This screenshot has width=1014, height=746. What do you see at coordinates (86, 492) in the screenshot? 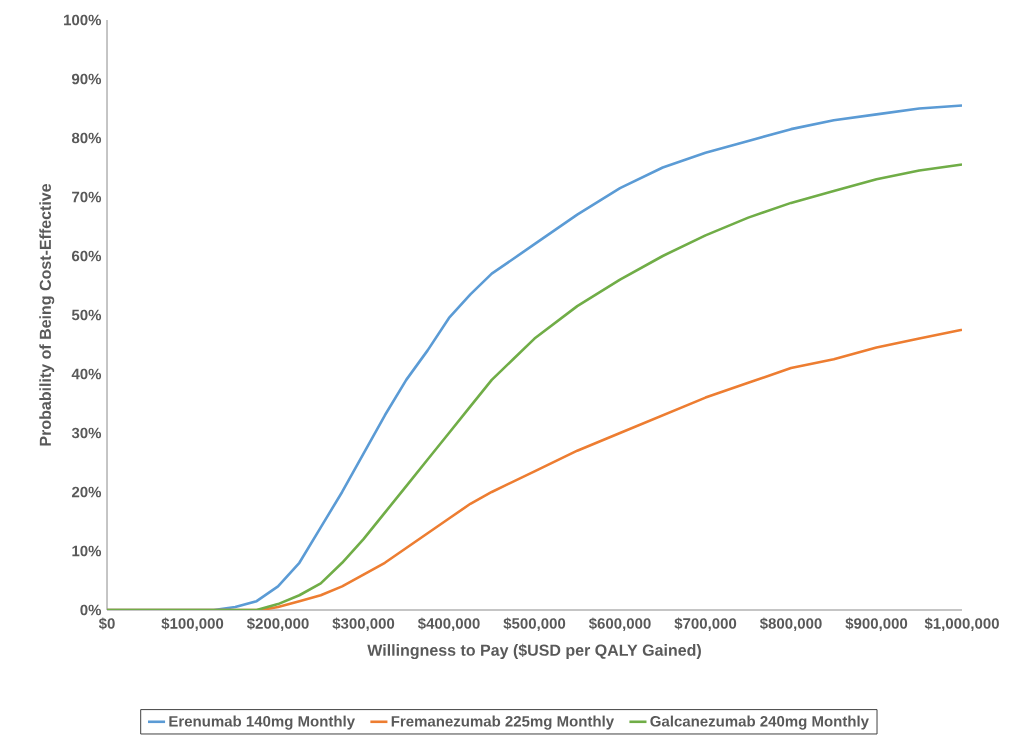
I see `y-tick-label: 20%` at bounding box center [86, 492].